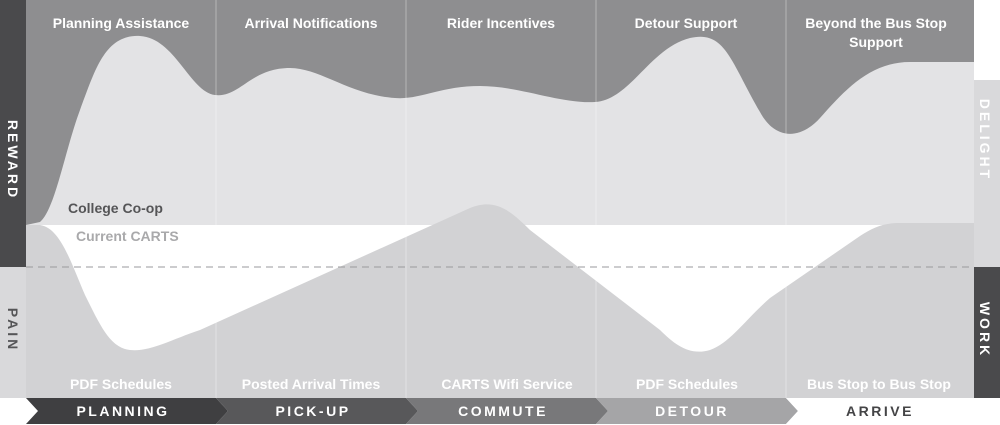 This screenshot has height=425, width=1000. What do you see at coordinates (687, 384) in the screenshot?
I see `bottom-label-detour: PDF Schedules` at bounding box center [687, 384].